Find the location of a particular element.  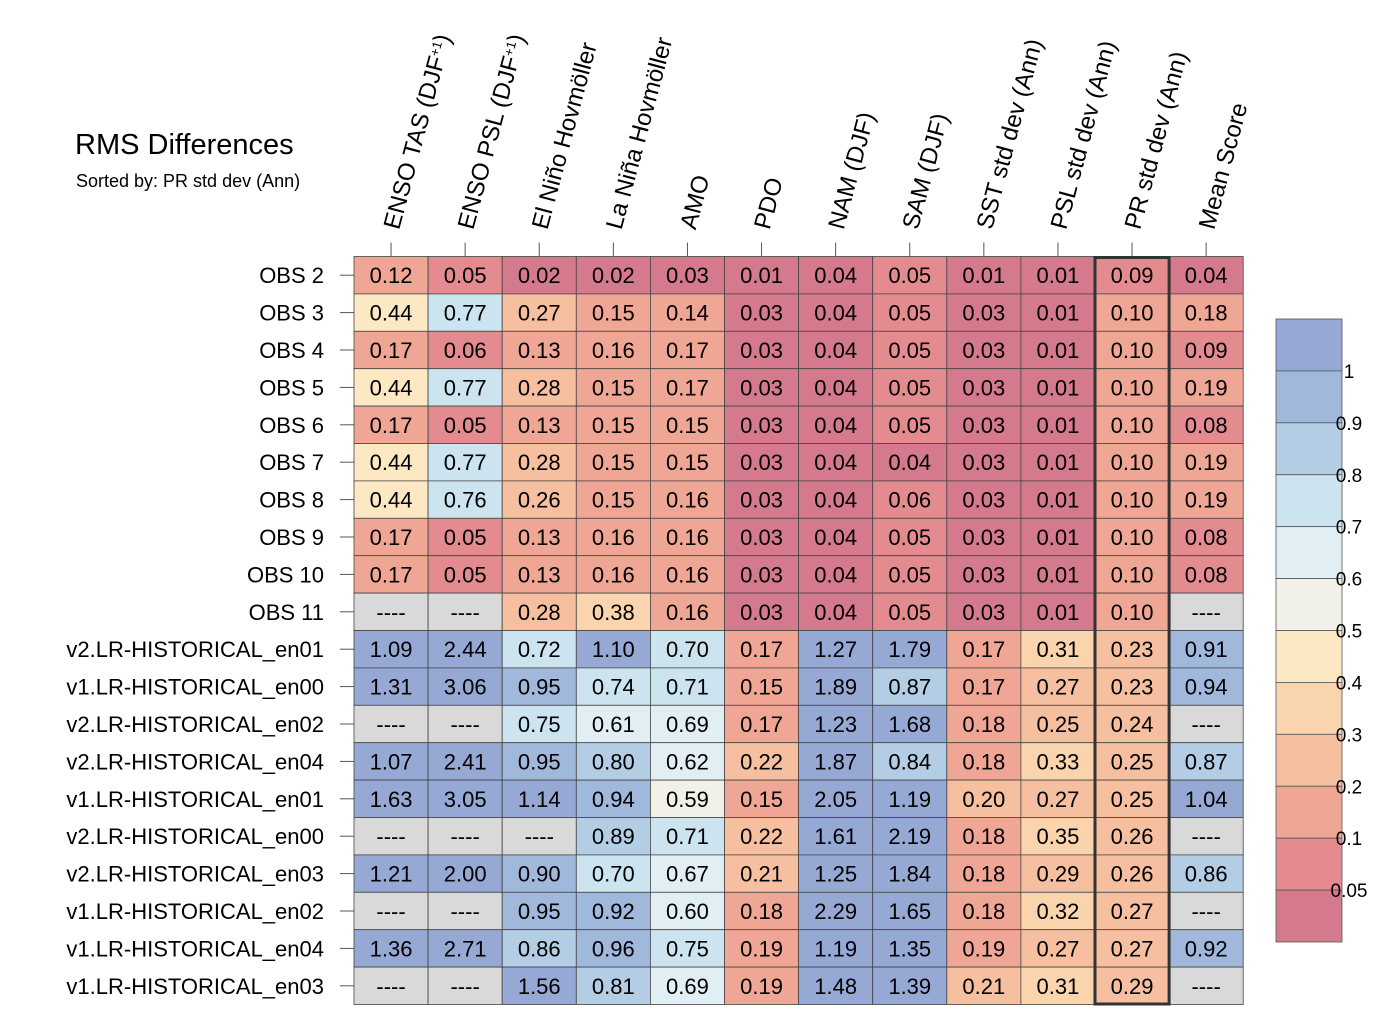

cell-value: 0.22 is located at coordinates (761, 836).